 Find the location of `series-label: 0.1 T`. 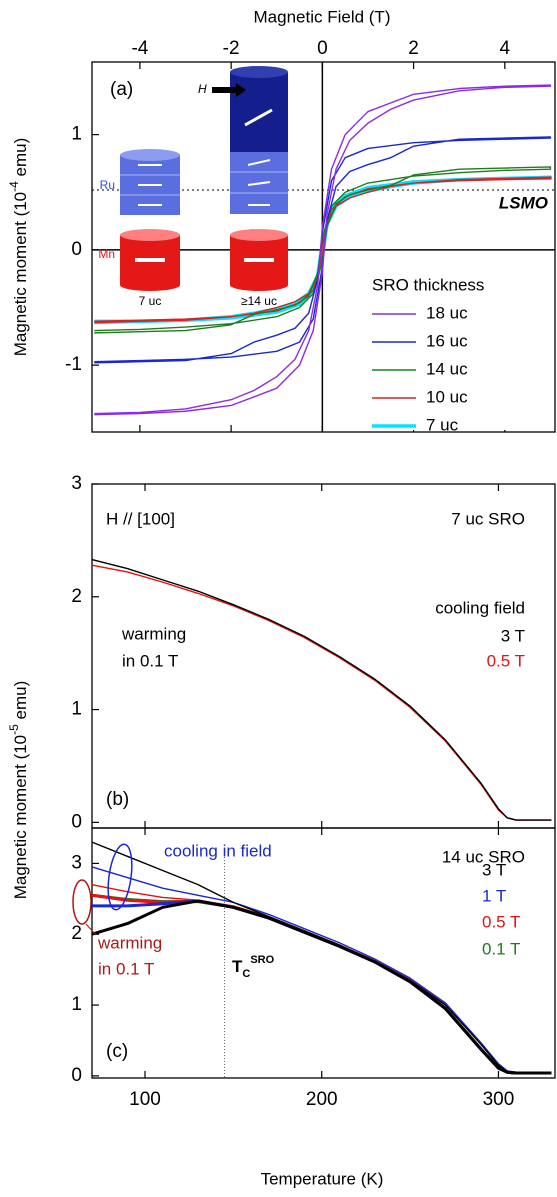

series-label: 0.1 T is located at coordinates (501, 948).